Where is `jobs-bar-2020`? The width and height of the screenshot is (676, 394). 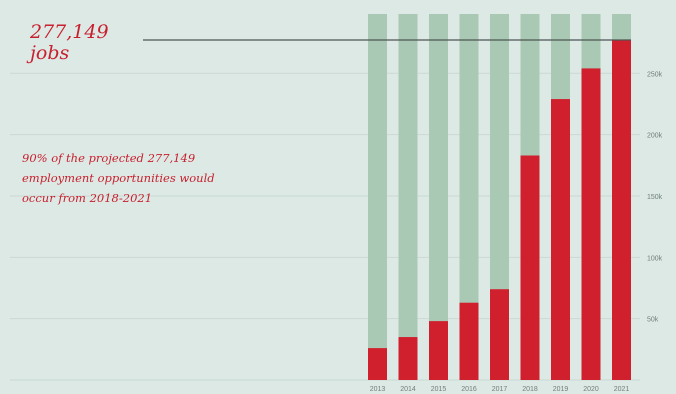 jobs-bar-2020 is located at coordinates (591, 224).